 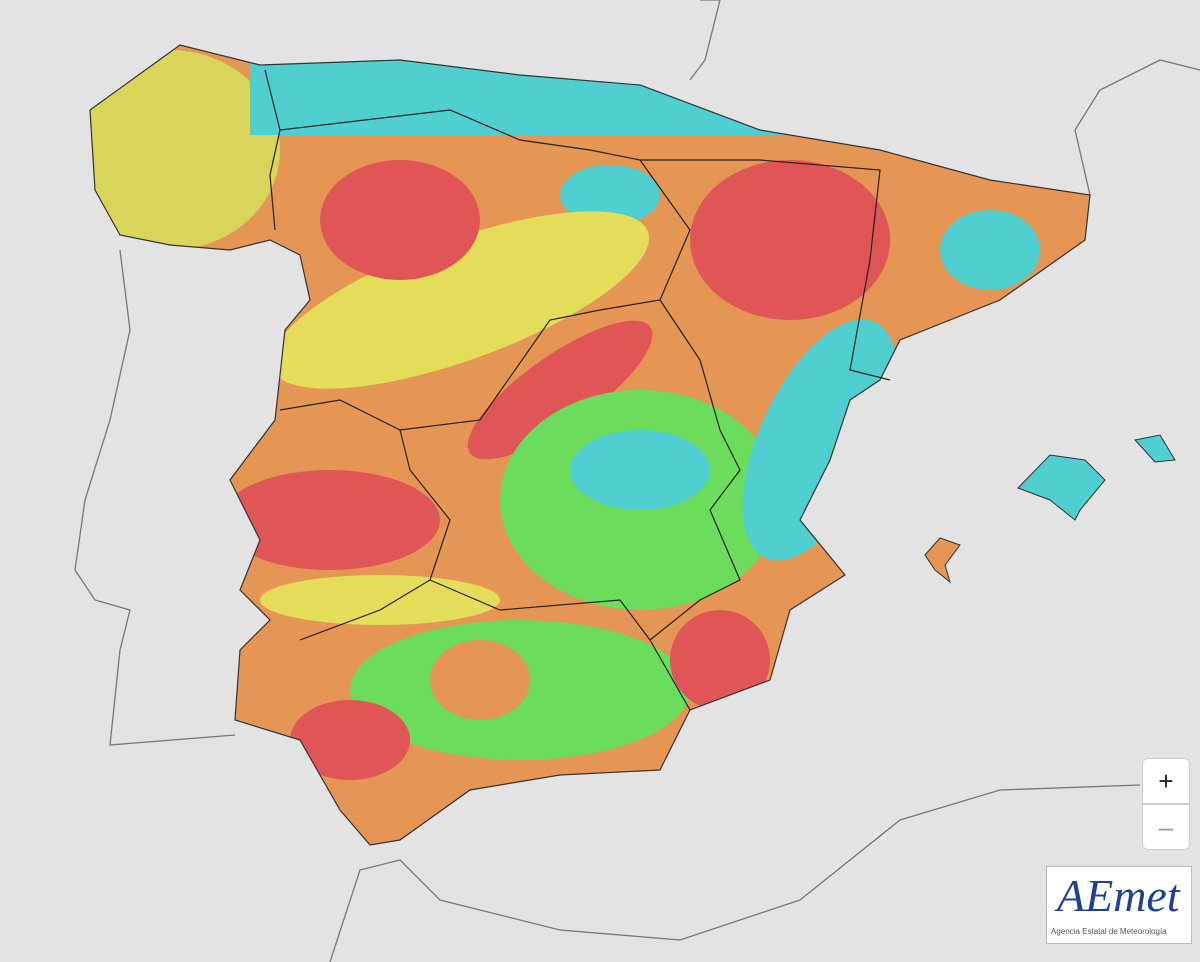 What do you see at coordinates (1109, 931) in the screenshot?
I see `logo-subtitle: Agencia Estatal de Meteorología` at bounding box center [1109, 931].